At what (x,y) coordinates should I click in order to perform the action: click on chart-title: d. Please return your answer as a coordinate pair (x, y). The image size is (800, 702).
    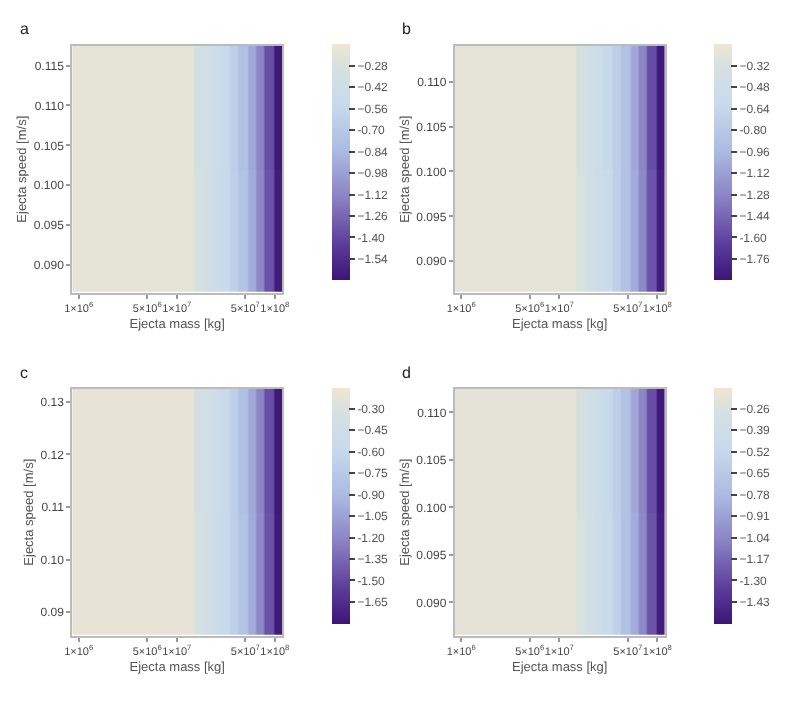
    Looking at the image, I should click on (406, 373).